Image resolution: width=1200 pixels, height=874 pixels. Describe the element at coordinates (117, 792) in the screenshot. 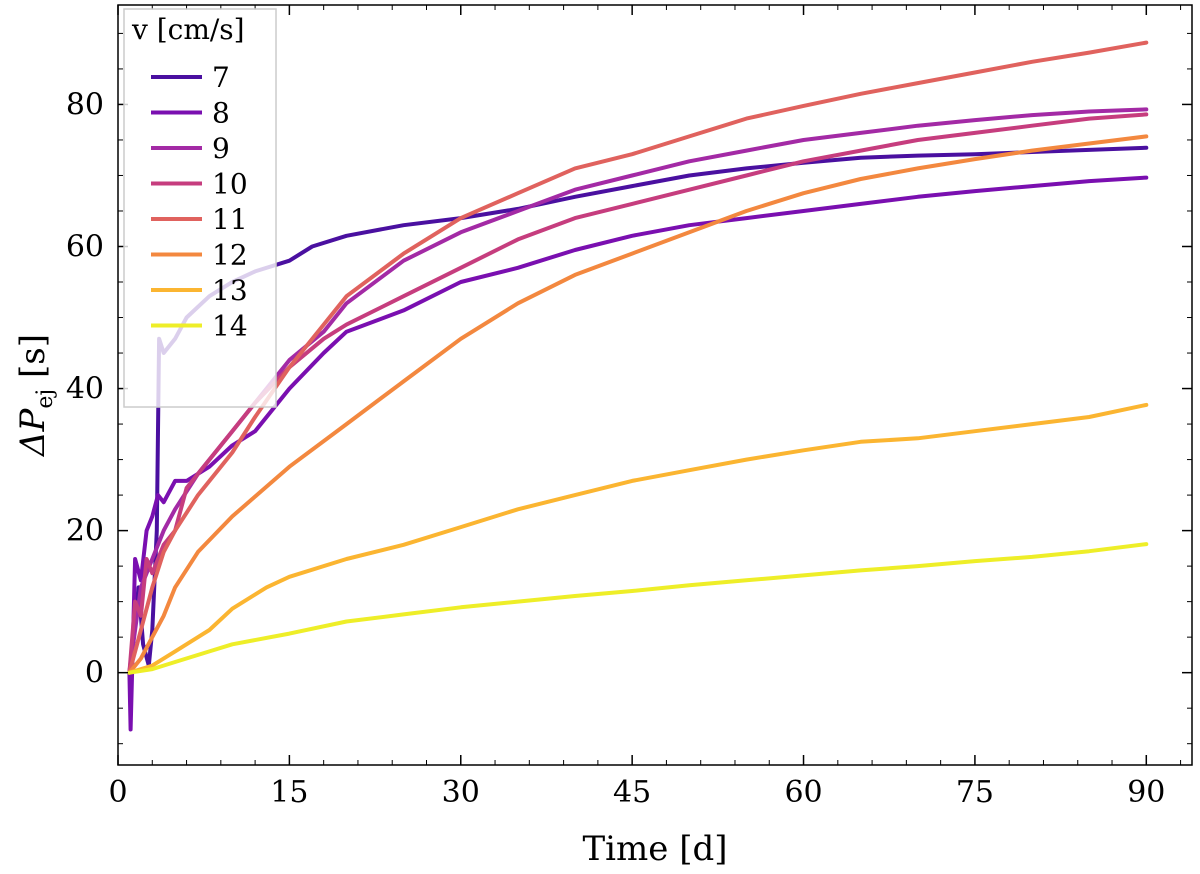

I see `x-tick-label: 0` at that location.